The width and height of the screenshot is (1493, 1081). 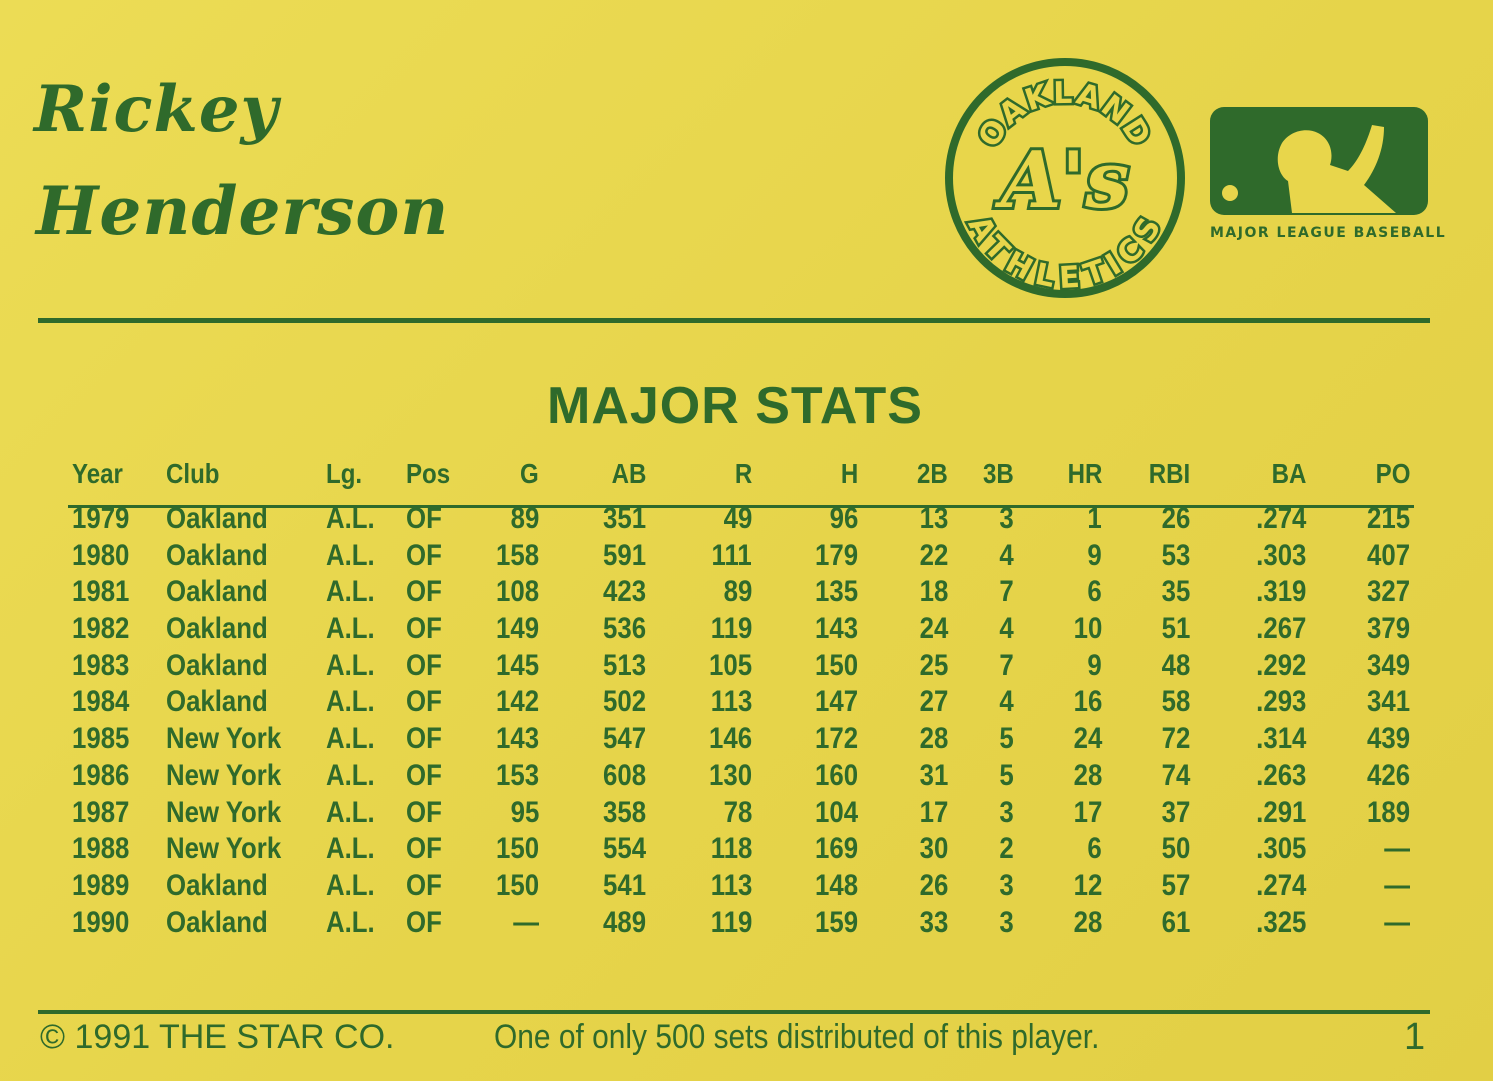 What do you see at coordinates (1280, 629) in the screenshot?
I see `cell-batting-average: .267` at bounding box center [1280, 629].